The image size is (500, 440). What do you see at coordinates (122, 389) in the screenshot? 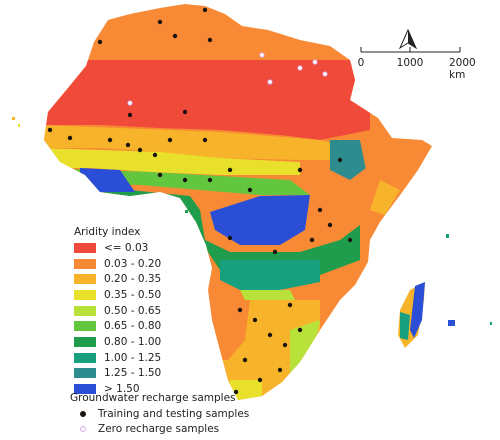
I see `legend-label: > 1.50` at bounding box center [122, 389].